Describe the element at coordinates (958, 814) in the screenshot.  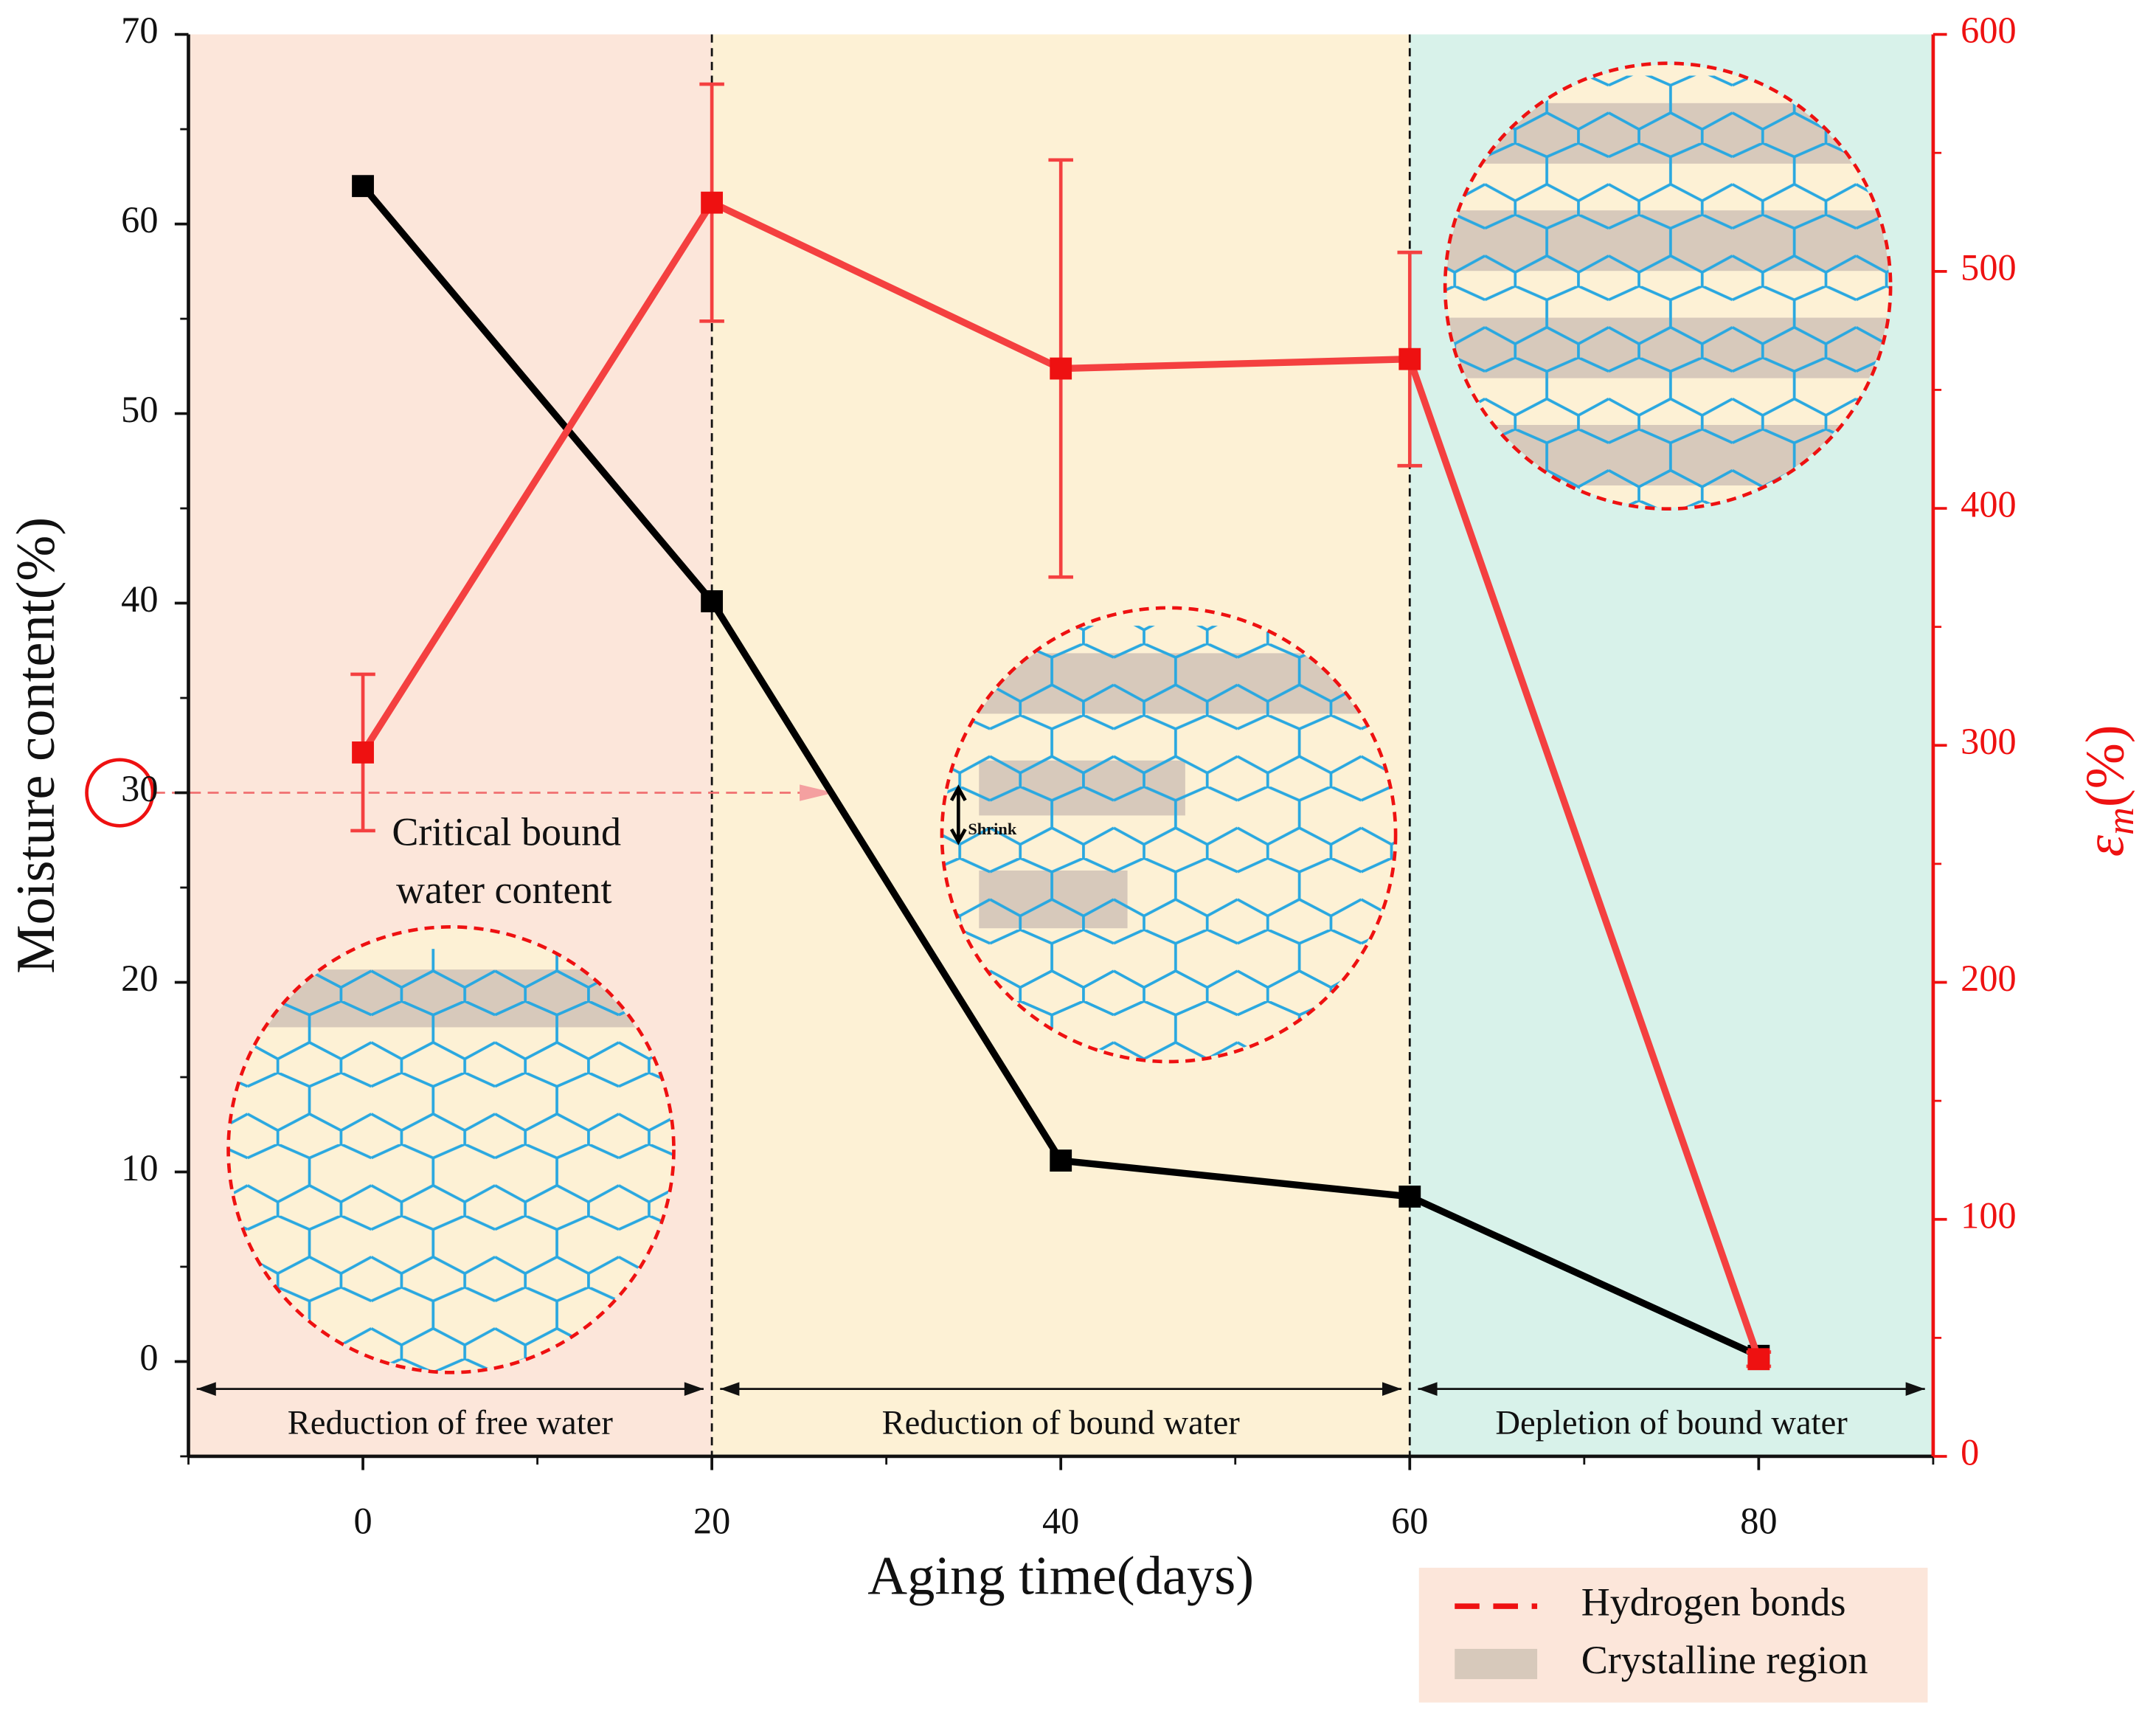
I see `shrink-arrow` at that location.